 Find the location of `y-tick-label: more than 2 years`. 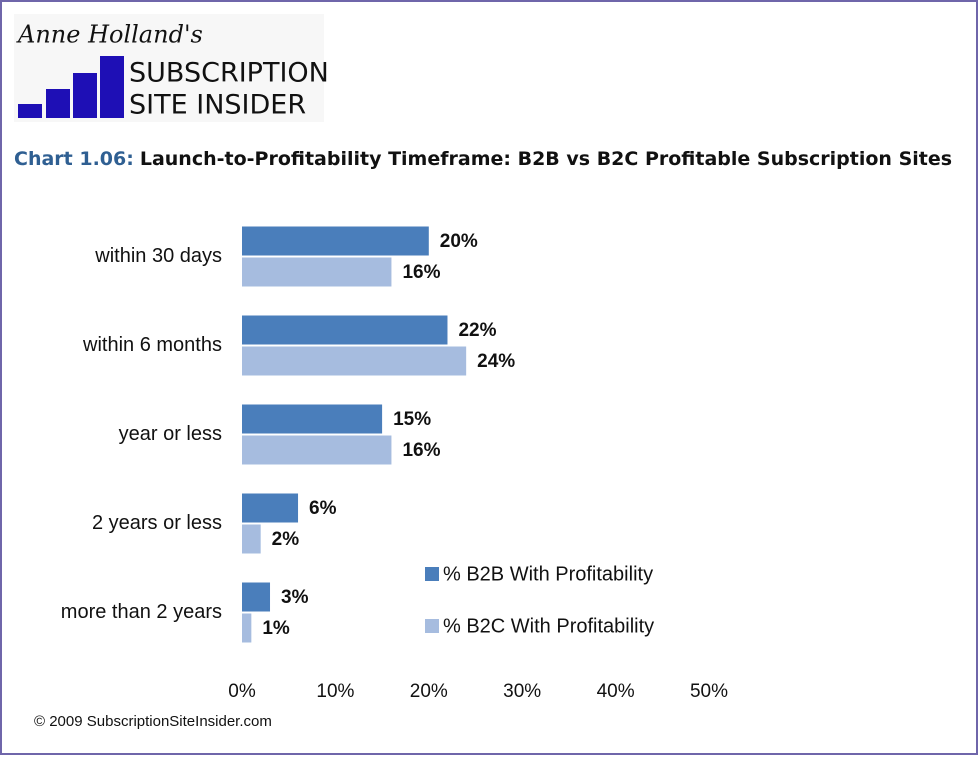

y-tick-label: more than 2 years is located at coordinates (141, 612).